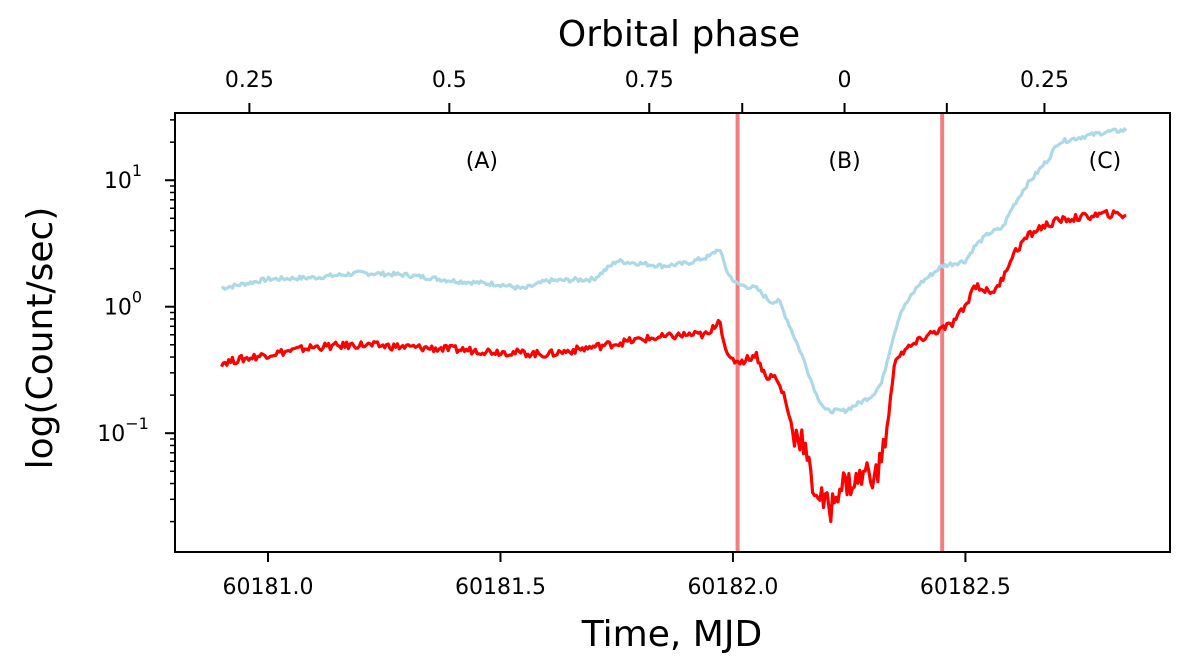  What do you see at coordinates (500, 587) in the screenshot?
I see `x-tick-label-1: 60181.5` at bounding box center [500, 587].